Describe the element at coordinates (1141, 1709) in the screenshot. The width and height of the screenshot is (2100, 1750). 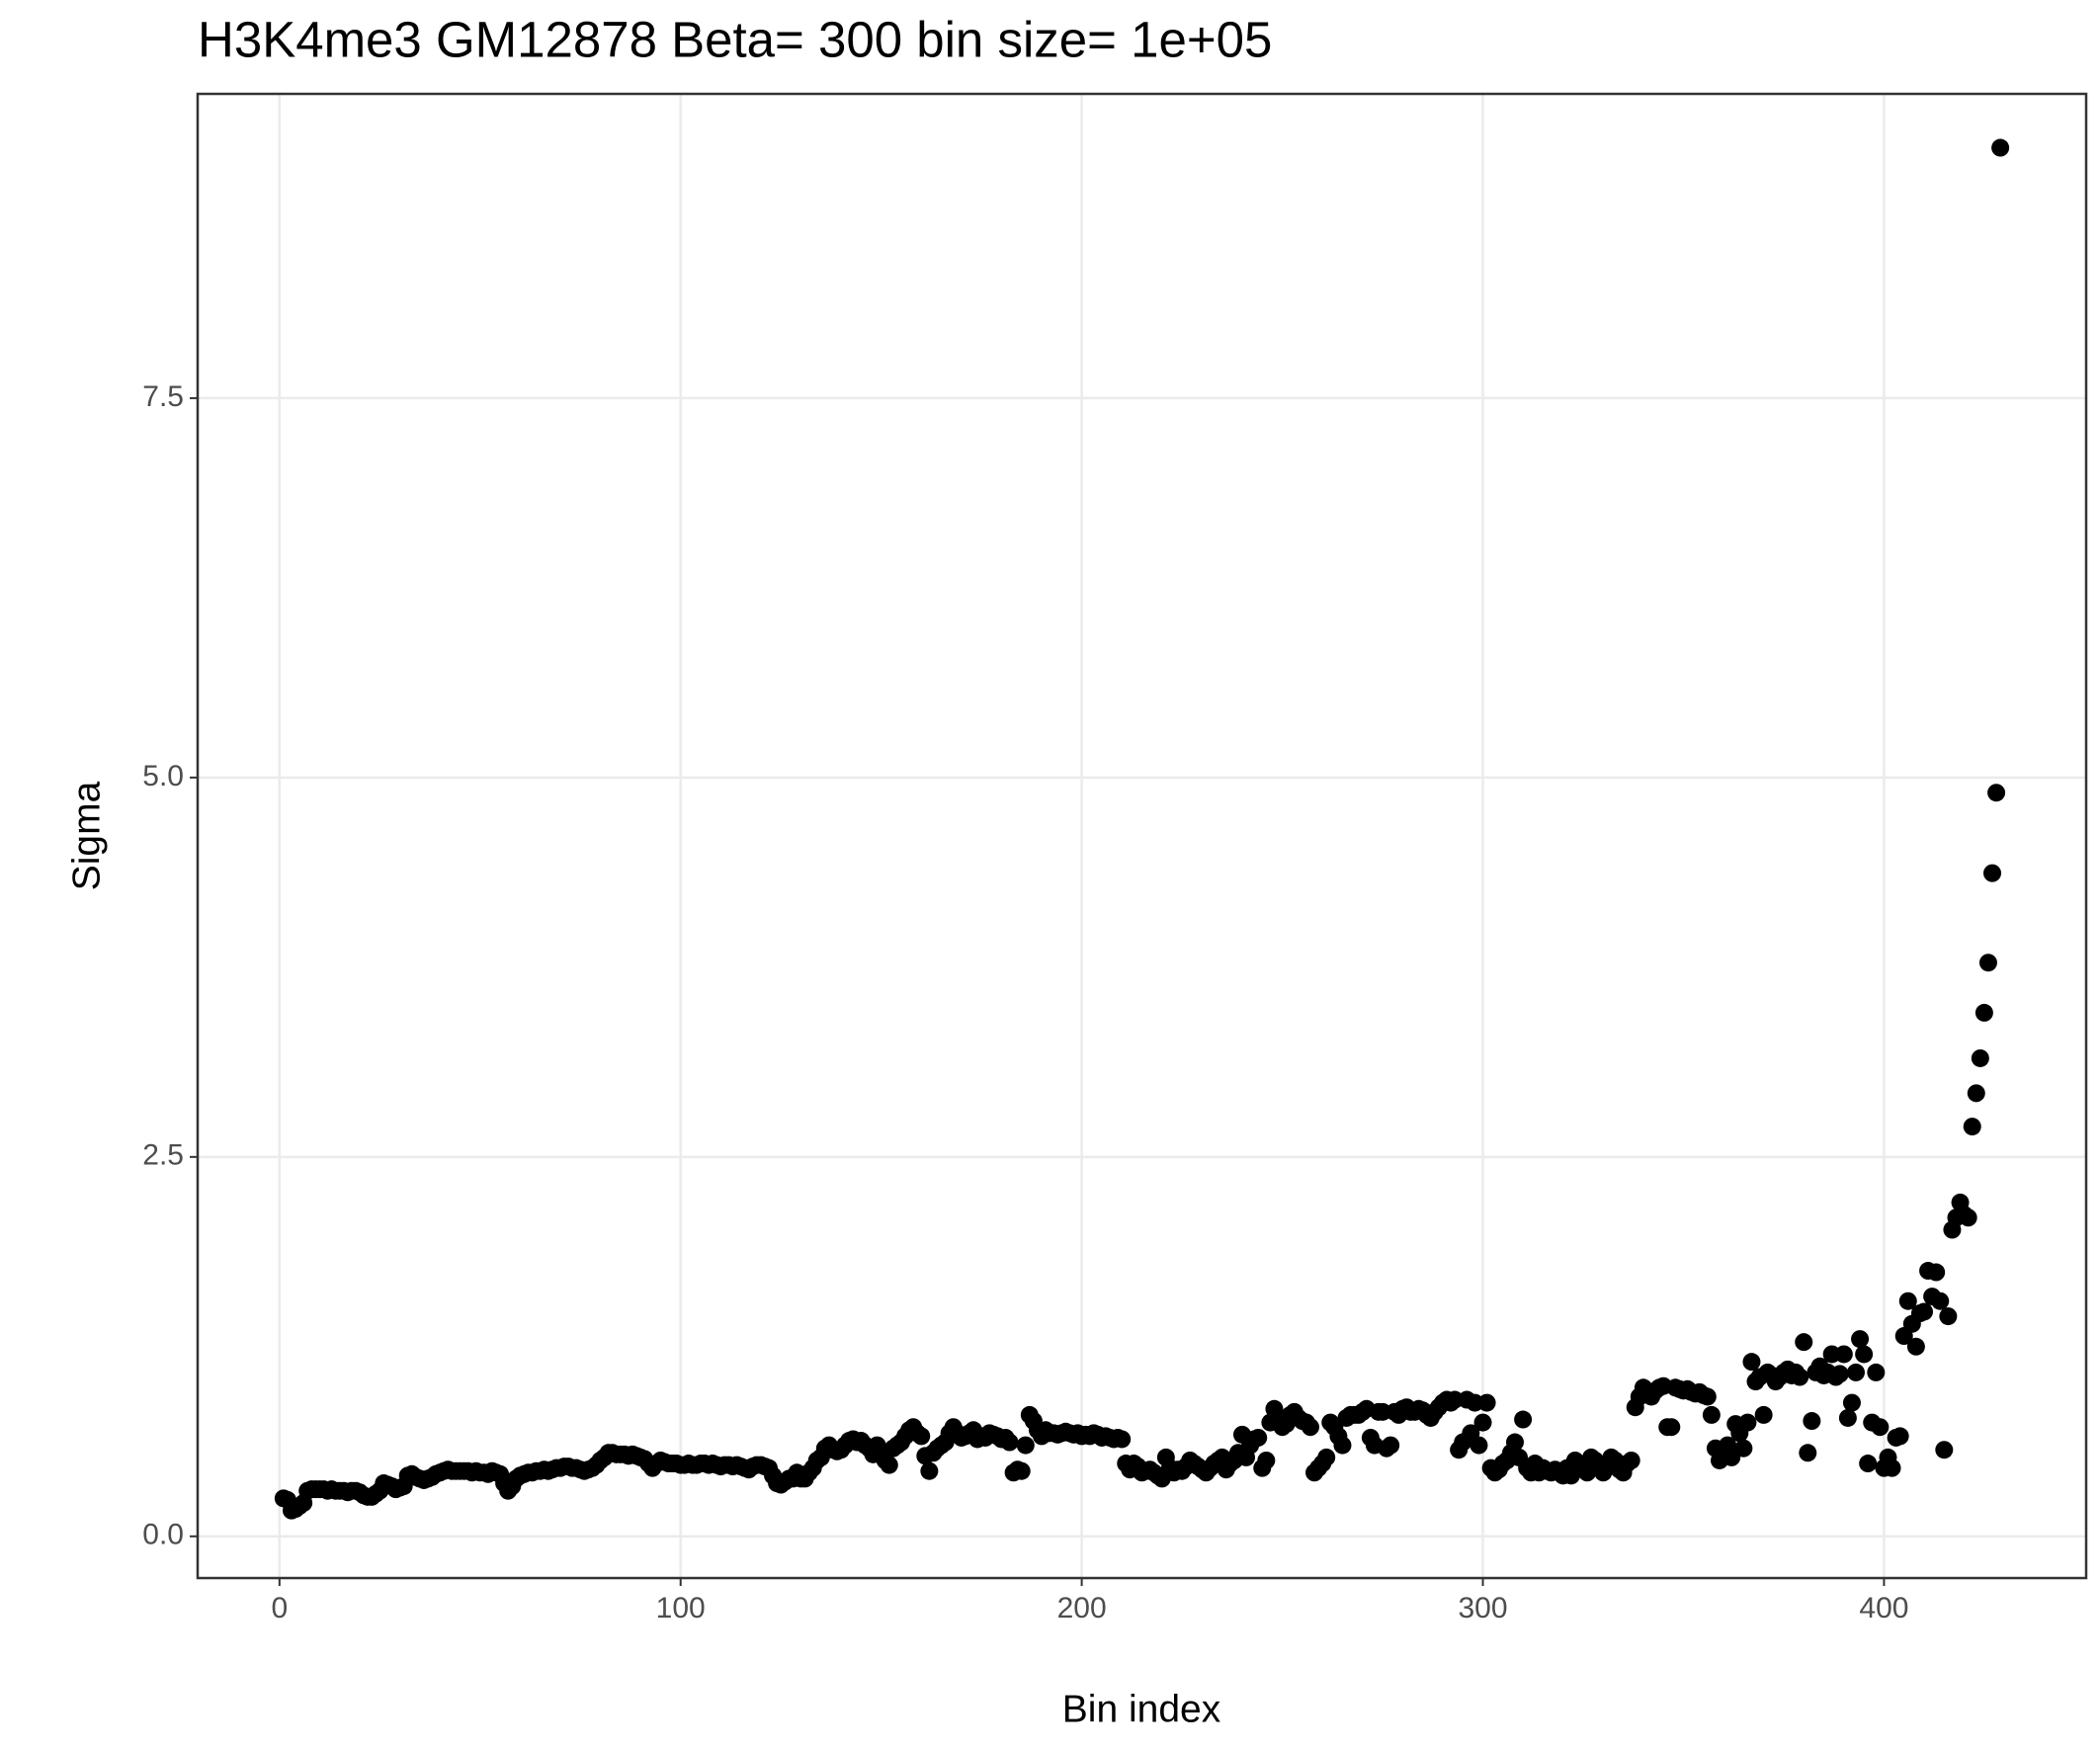
I see `x-axis-title: Bin index` at that location.